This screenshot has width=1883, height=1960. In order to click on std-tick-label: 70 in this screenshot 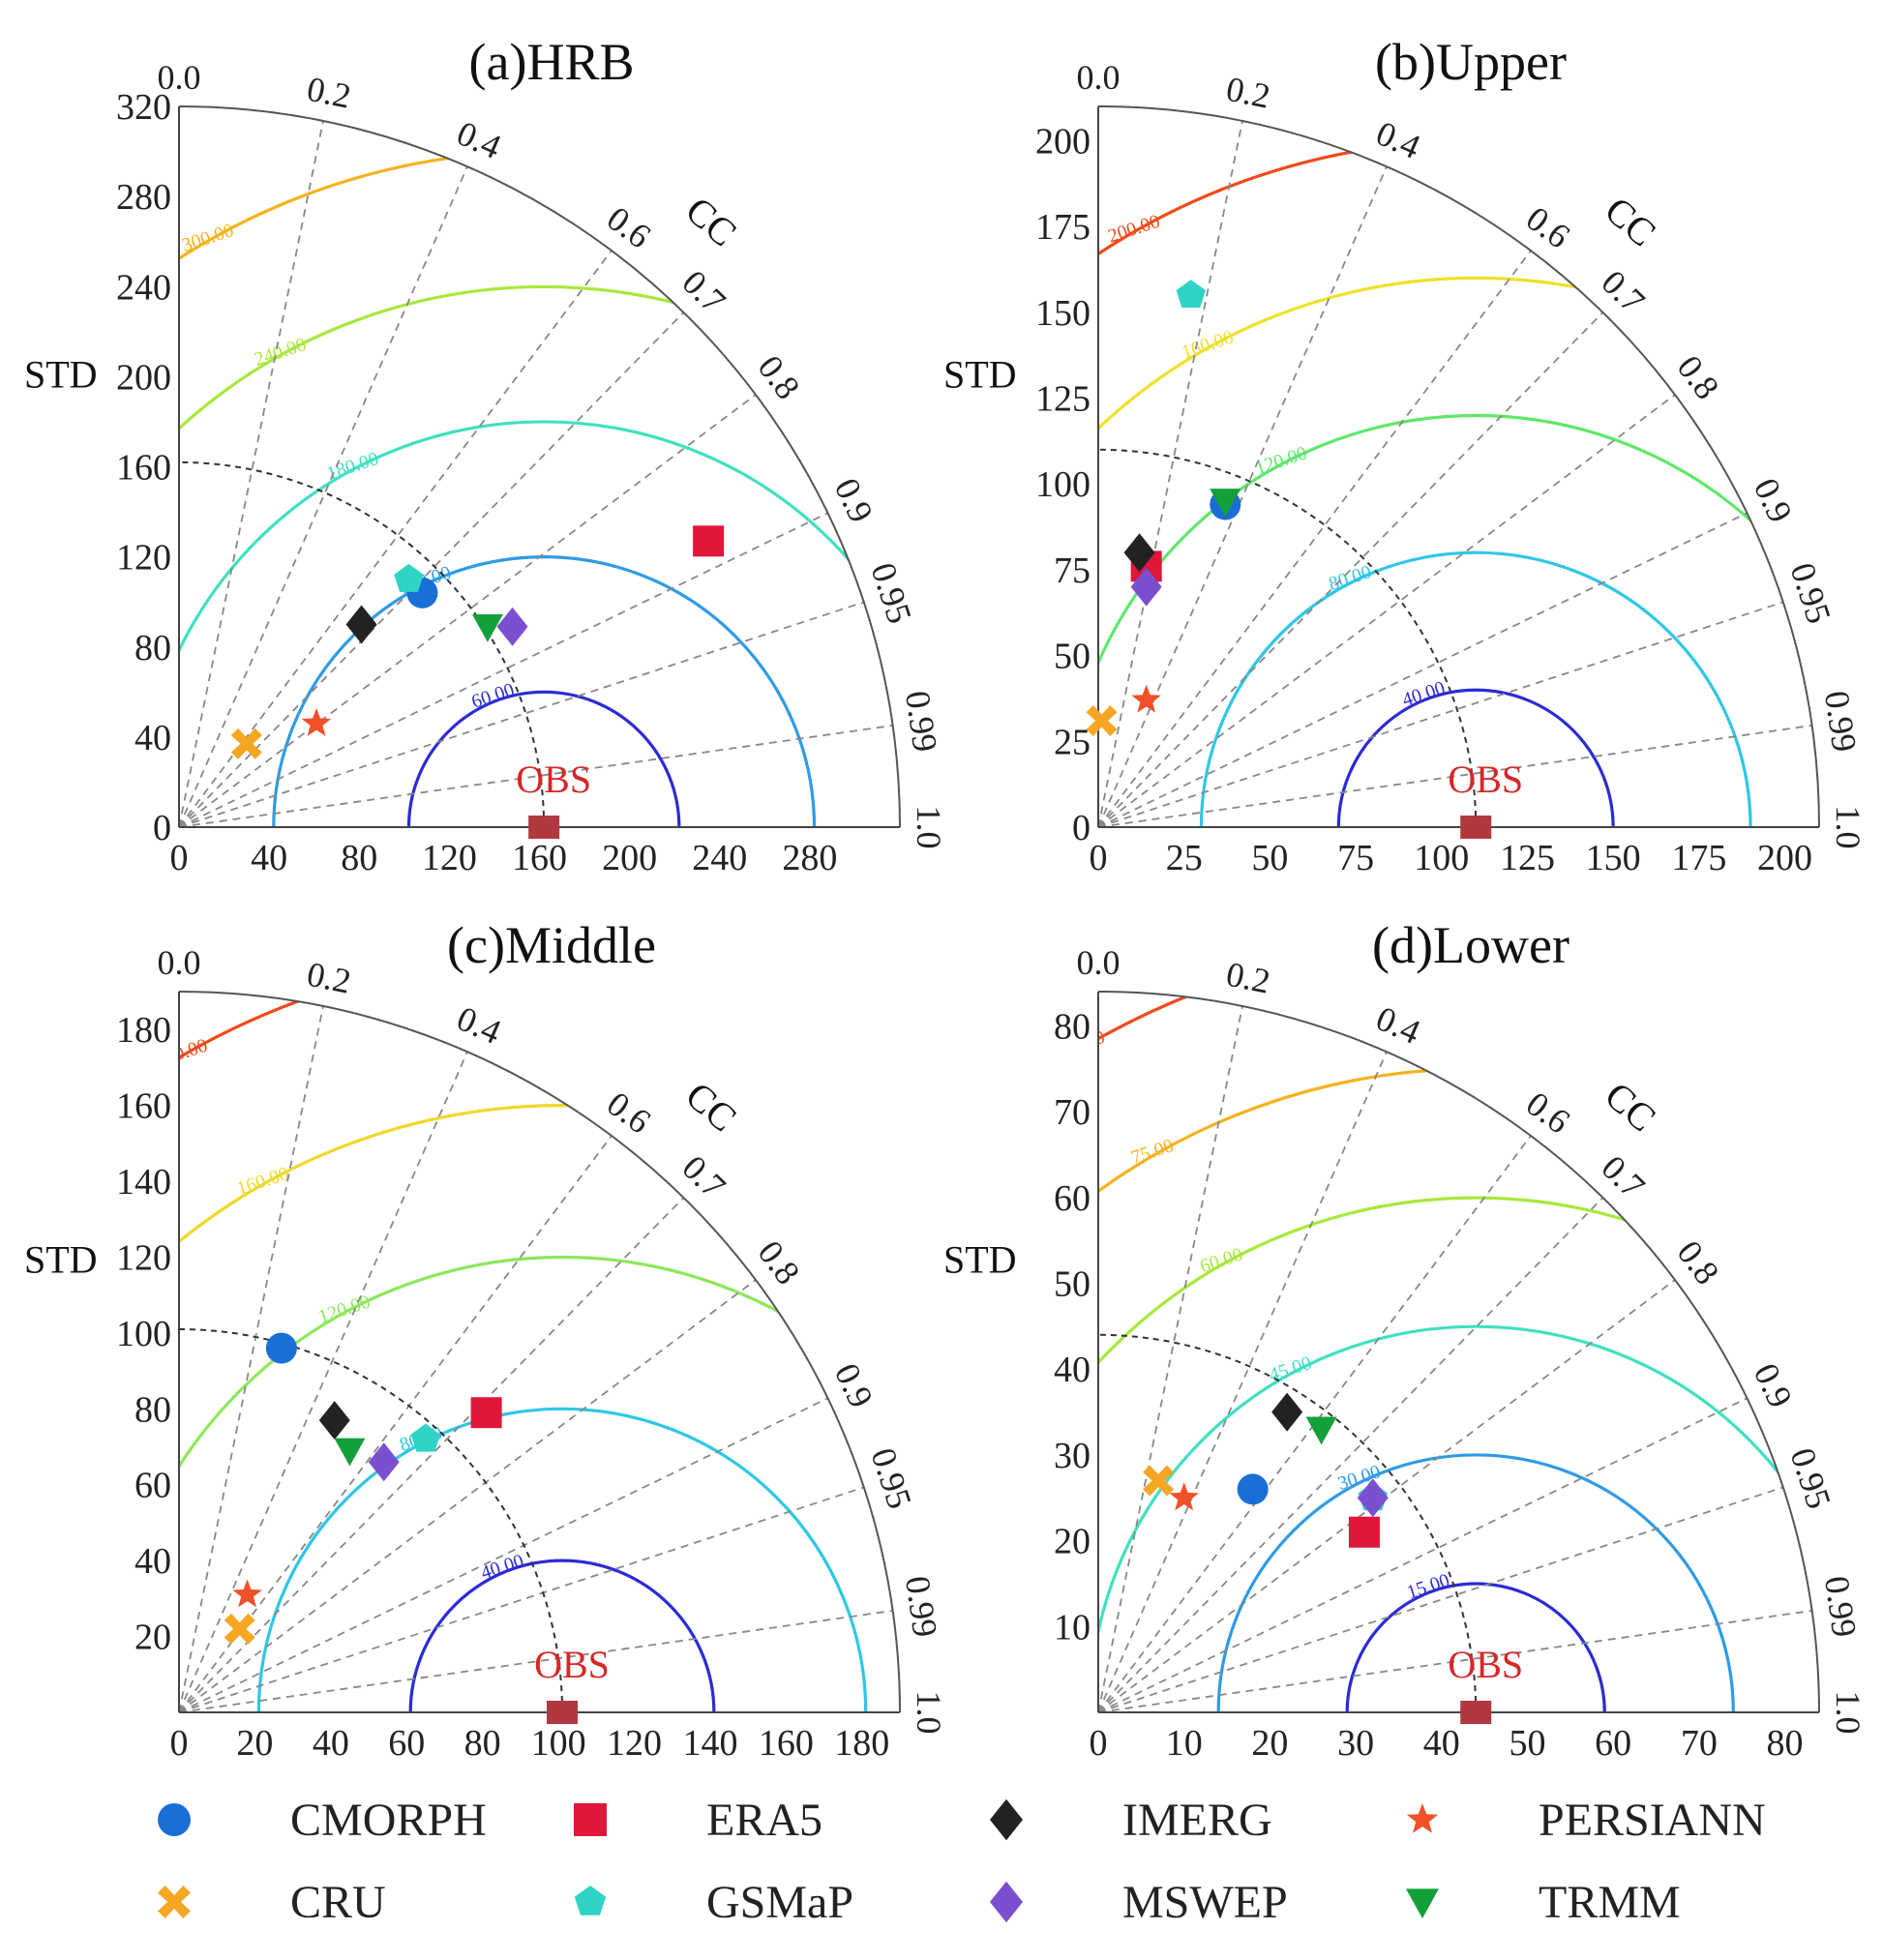, I will do `click(1072, 1112)`.